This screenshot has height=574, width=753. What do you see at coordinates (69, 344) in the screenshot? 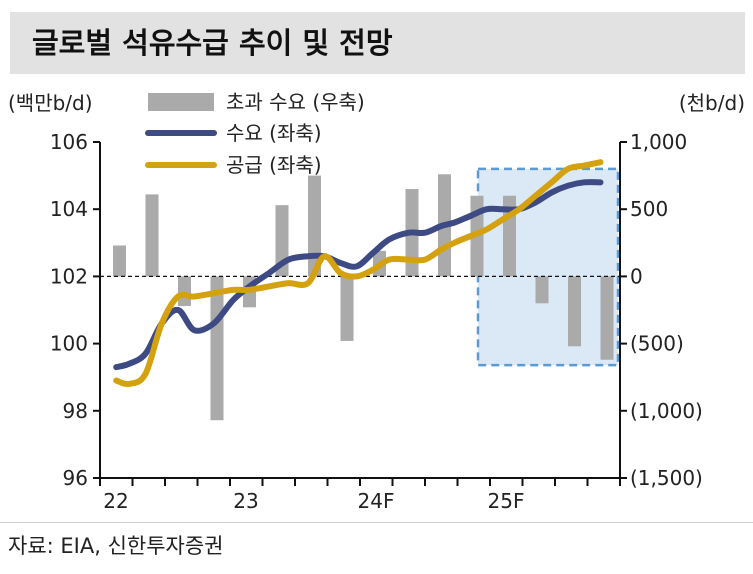
I see `left-tick-label: 100` at bounding box center [69, 344].